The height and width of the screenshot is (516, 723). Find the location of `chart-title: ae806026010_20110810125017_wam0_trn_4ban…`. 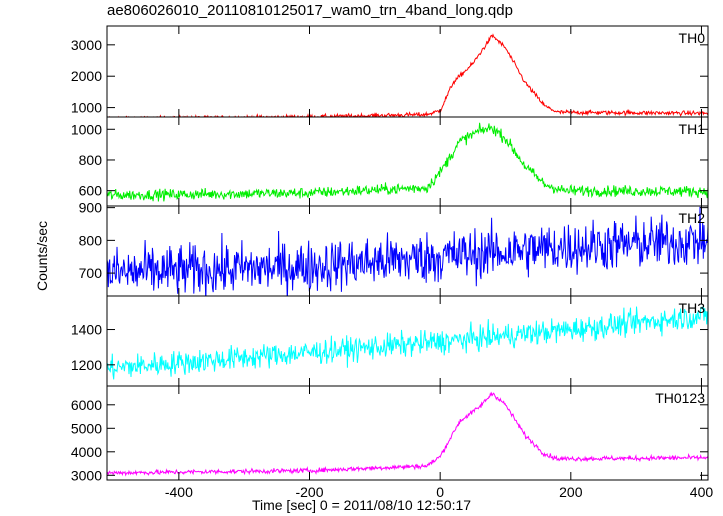

chart-title: ae806026010_20110810125017_wam0_trn_4ban… is located at coordinates (310, 10).